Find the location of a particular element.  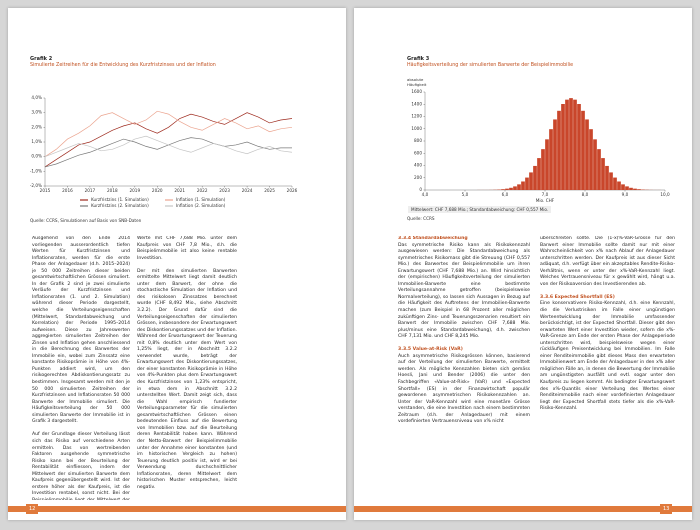

x-tick-label: 8,0 is located at coordinates (585, 194).